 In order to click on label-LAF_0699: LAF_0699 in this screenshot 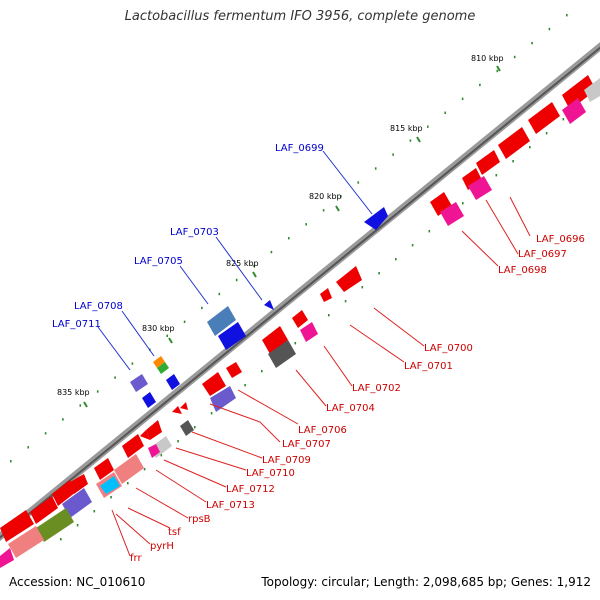, I will do `click(299, 148)`.